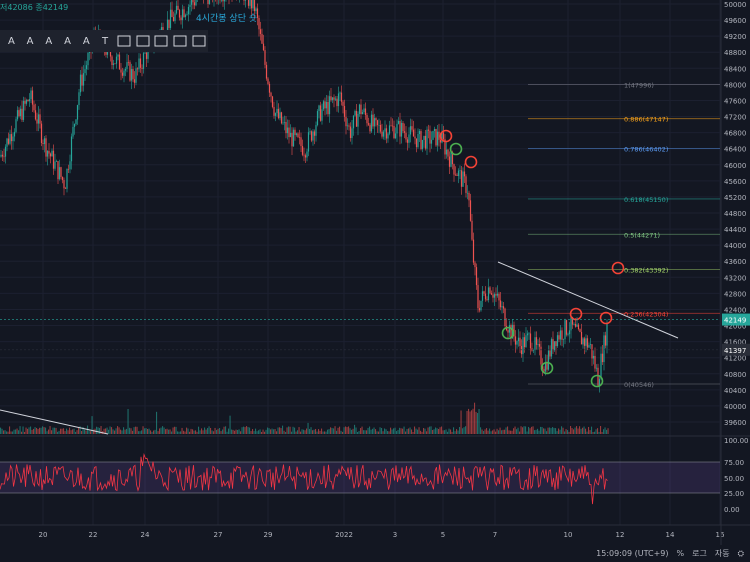 The width and height of the screenshot is (750, 562). I want to click on price-tick-label: 42800, so click(735, 294).